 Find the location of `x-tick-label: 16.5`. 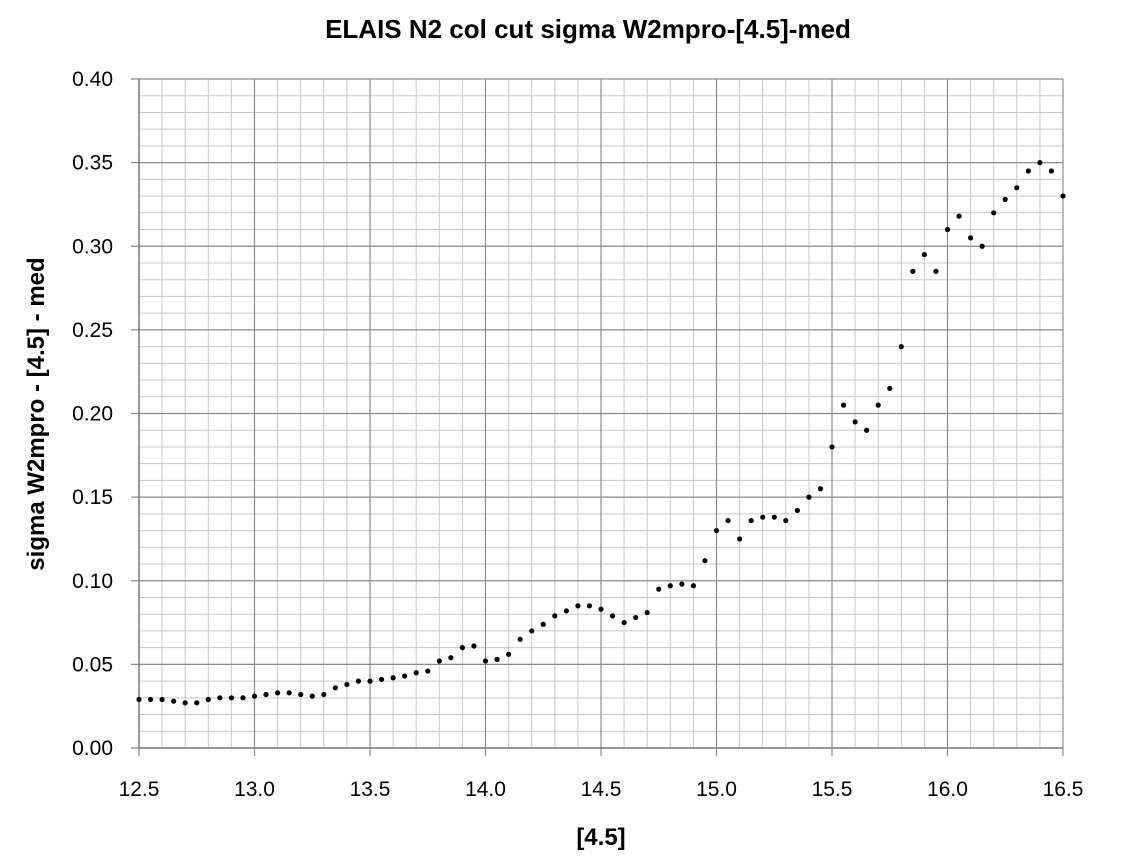

x-tick-label: 16.5 is located at coordinates (1063, 789).